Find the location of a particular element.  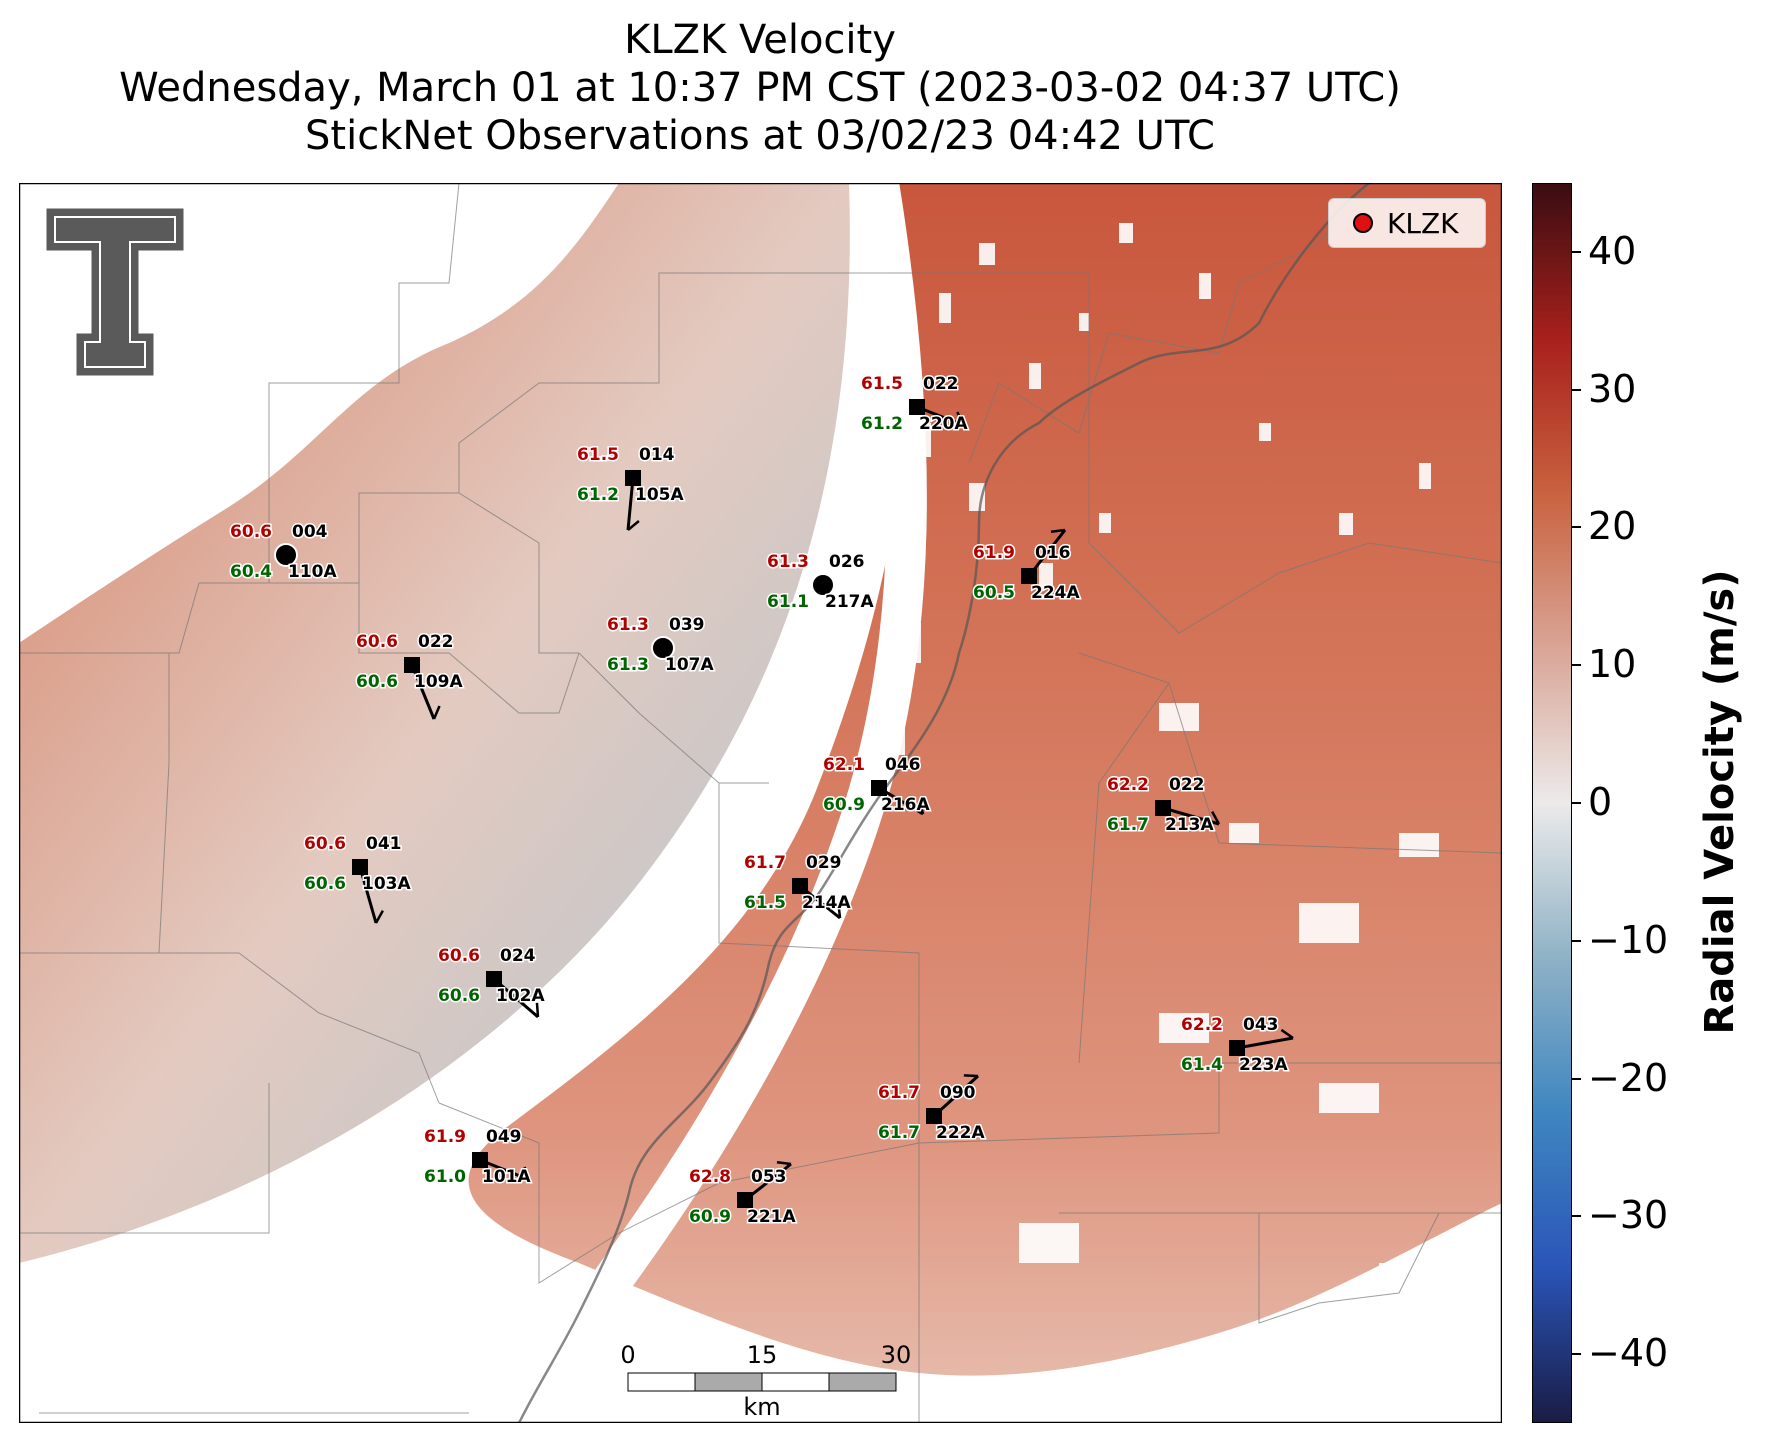

colorbar-tick-label: −30 is located at coordinates (1628, 1215).